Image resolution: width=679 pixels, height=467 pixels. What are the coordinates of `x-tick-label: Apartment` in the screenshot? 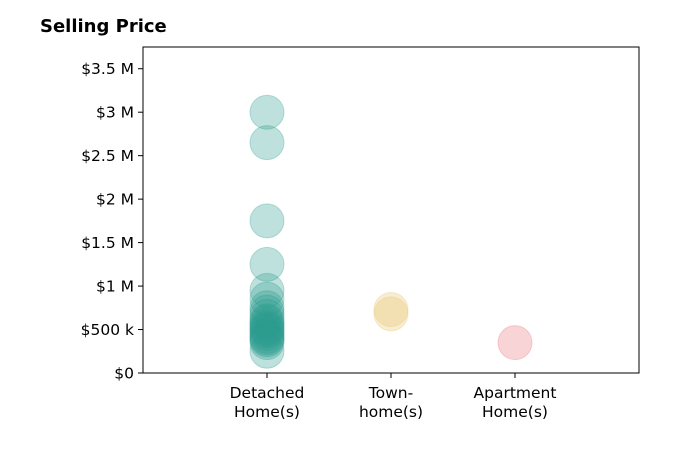 It's located at (515, 393).